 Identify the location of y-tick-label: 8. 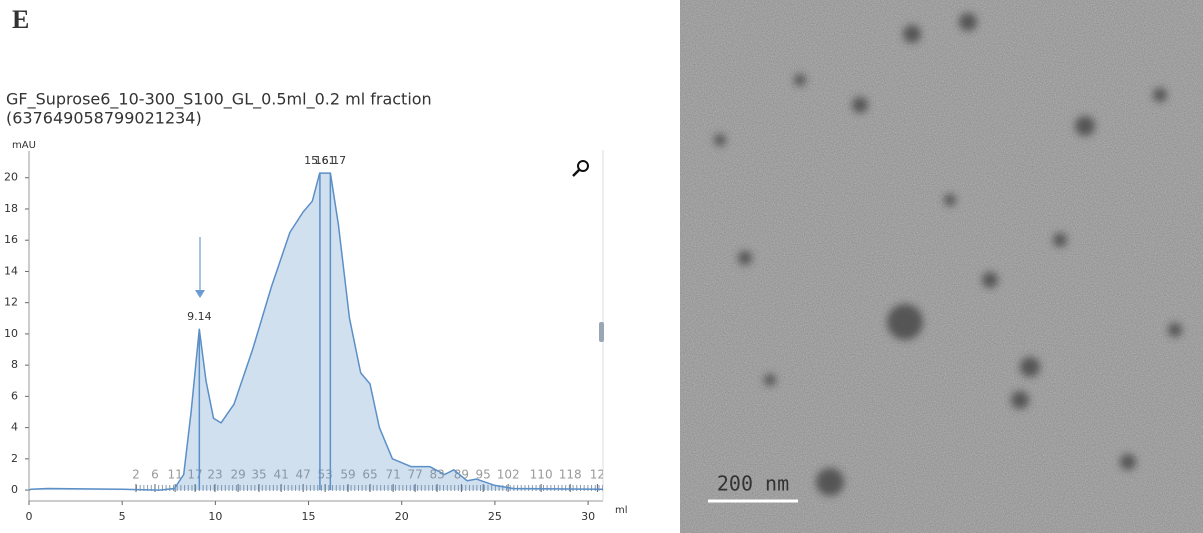
(14, 364).